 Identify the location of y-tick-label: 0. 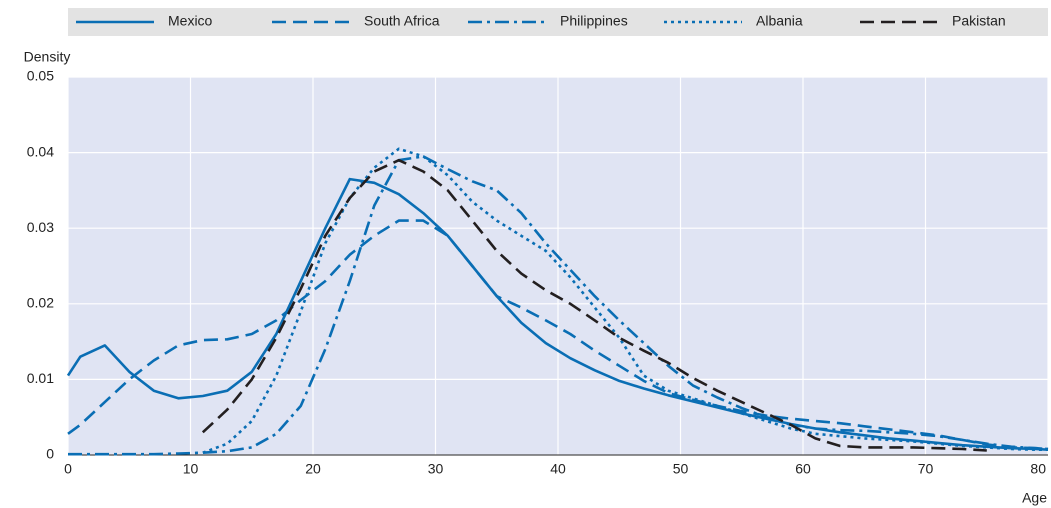
(50, 454).